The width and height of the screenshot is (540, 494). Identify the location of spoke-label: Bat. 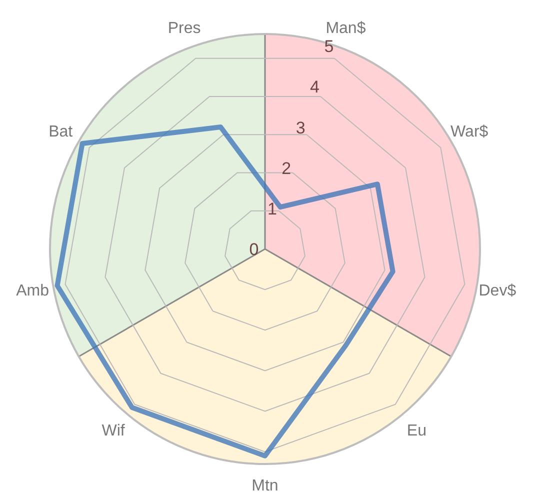
(61, 132).